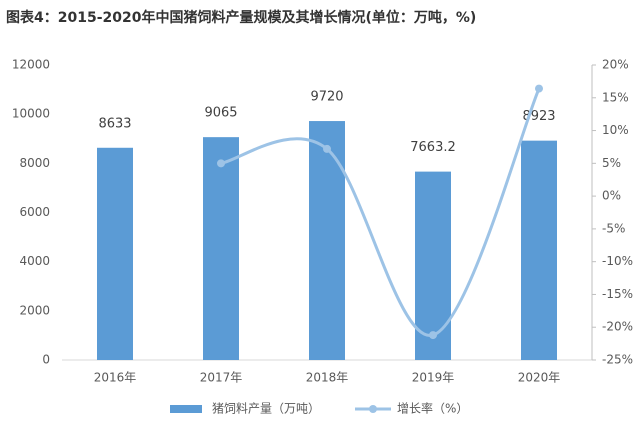 This screenshot has height=427, width=641. I want to click on legend-swatch-marker, so click(373, 409).